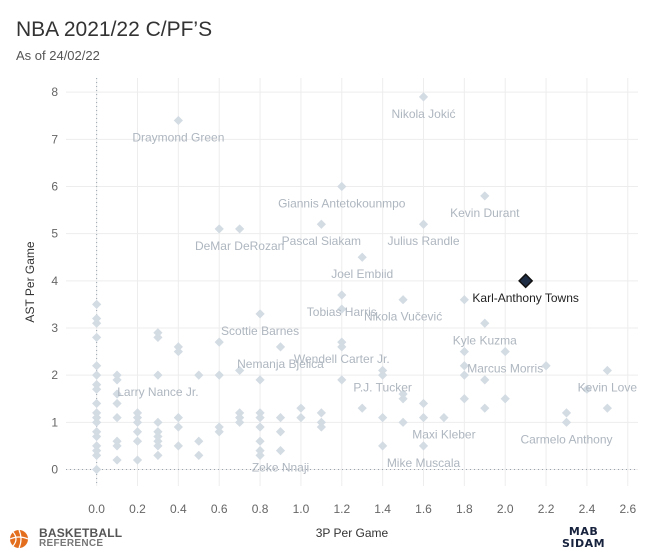 This screenshot has height=559, width=649. What do you see at coordinates (19, 539) in the screenshot?
I see `basketball-icon` at bounding box center [19, 539].